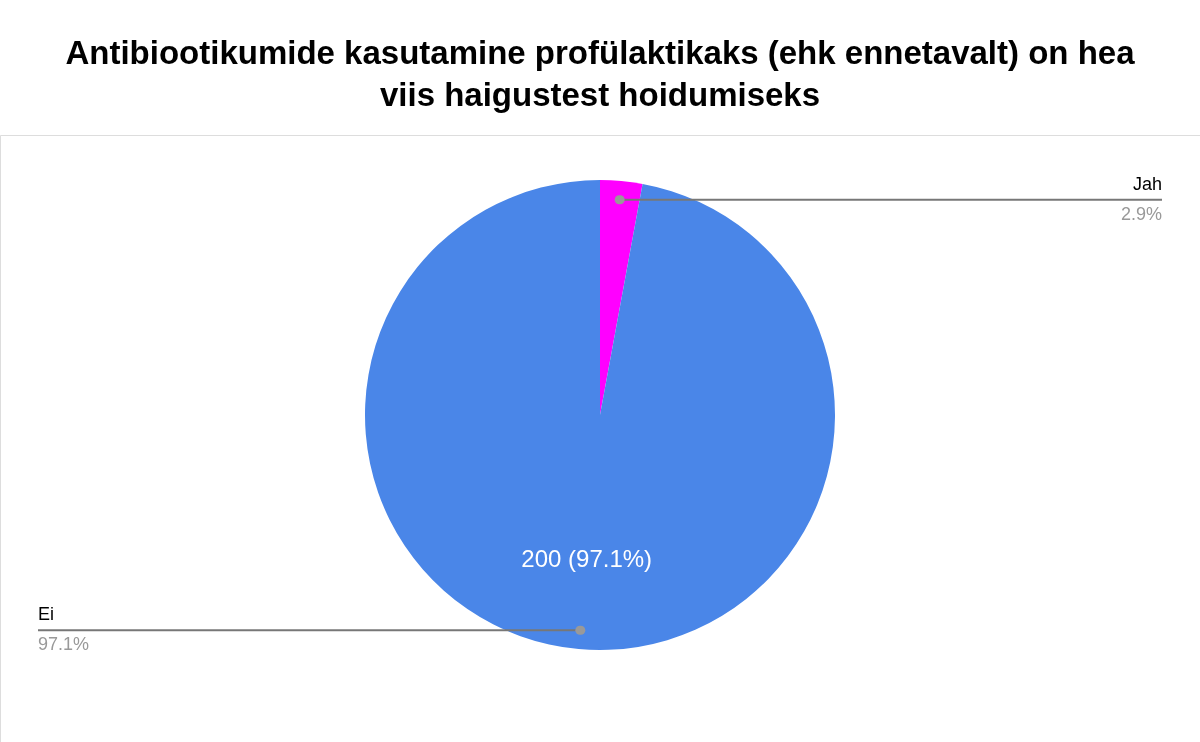  I want to click on data-label: 2.9%, so click(1141, 213).